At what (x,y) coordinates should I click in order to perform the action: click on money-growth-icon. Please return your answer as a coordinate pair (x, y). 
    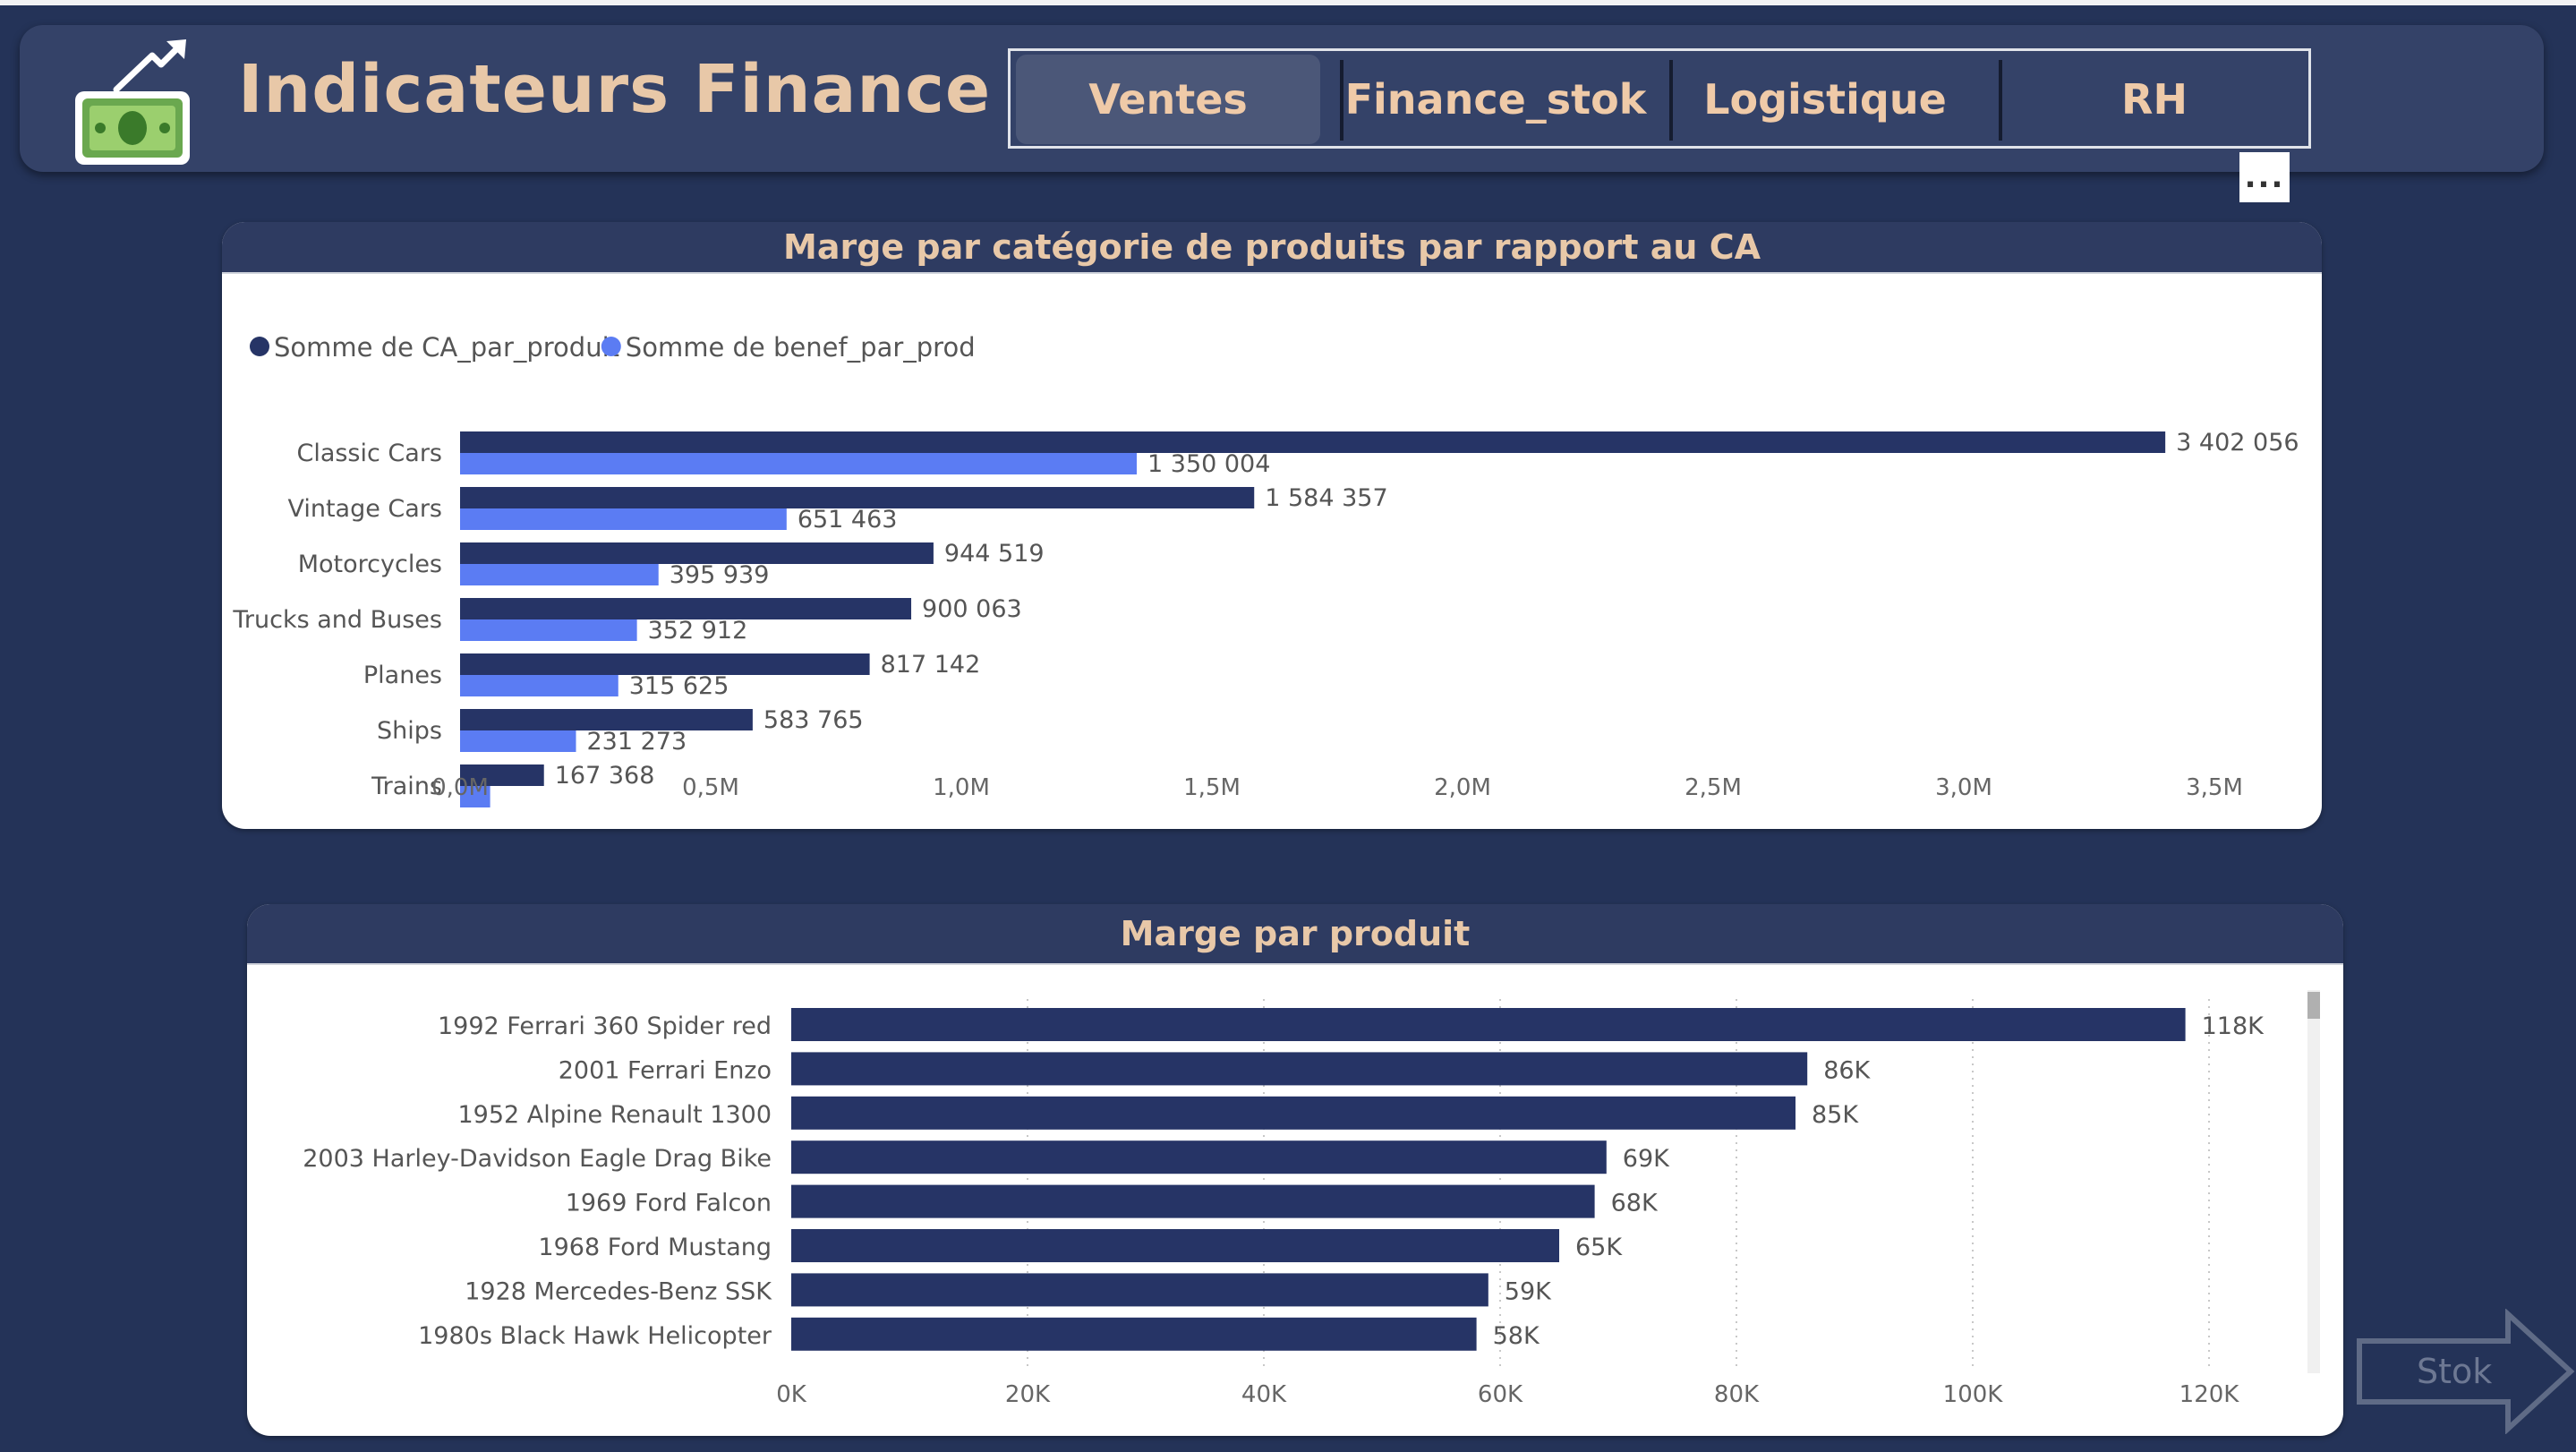
    Looking at the image, I should click on (124, 104).